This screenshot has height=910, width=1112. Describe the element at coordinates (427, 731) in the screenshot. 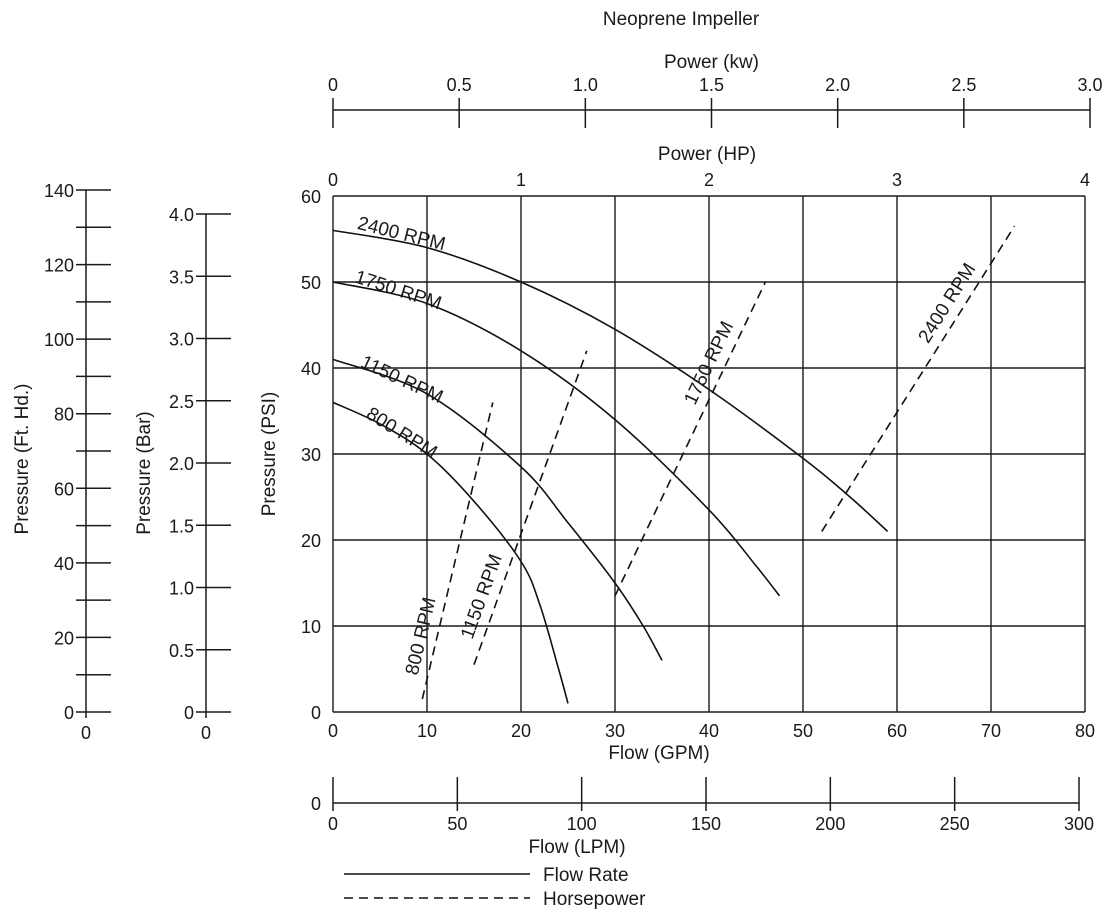

I see `x-tick-label: 10` at that location.